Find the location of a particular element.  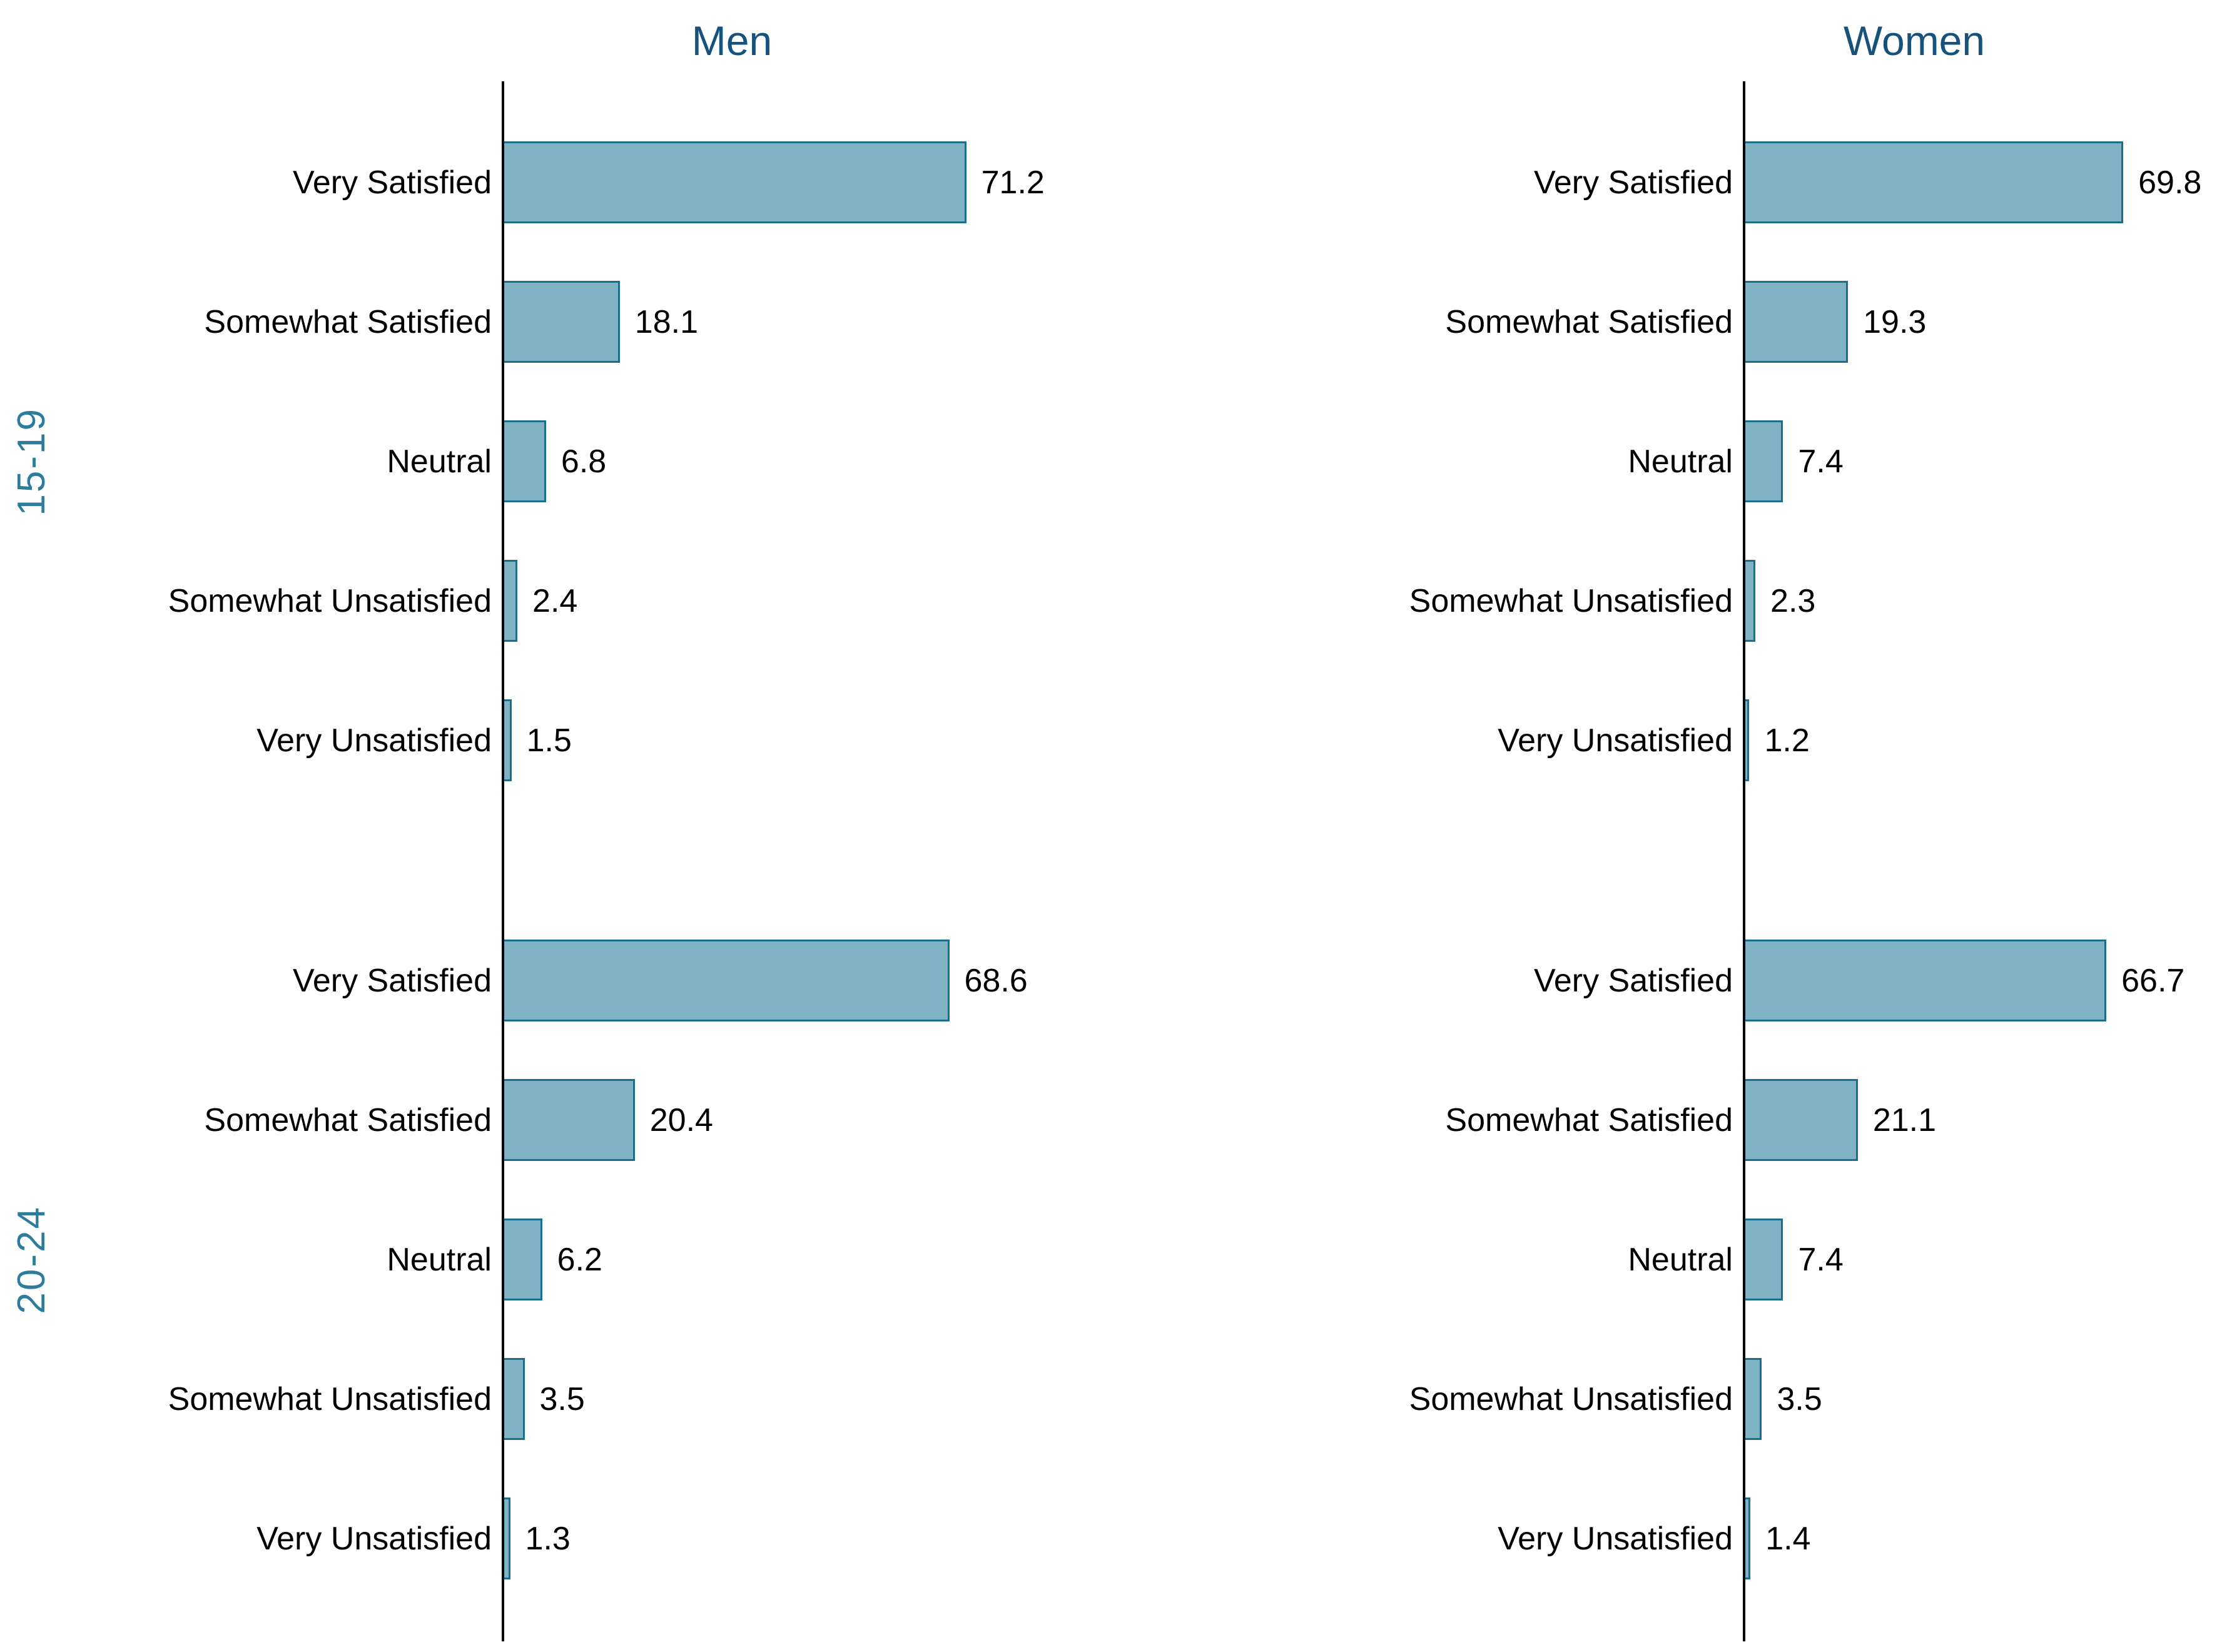

value-label: 1.3 is located at coordinates (548, 1538).